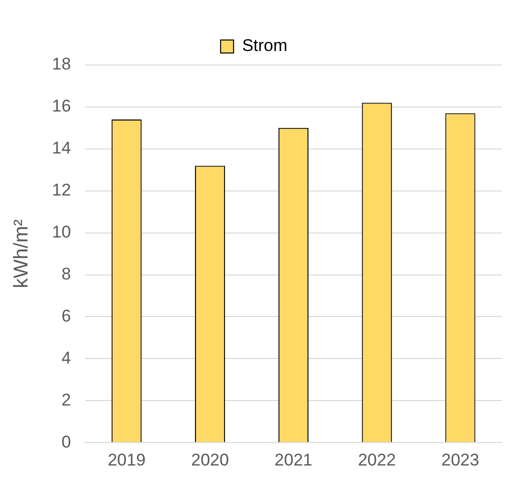  Describe the element at coordinates (66, 316) in the screenshot. I see `y-tick-label: 6` at that location.